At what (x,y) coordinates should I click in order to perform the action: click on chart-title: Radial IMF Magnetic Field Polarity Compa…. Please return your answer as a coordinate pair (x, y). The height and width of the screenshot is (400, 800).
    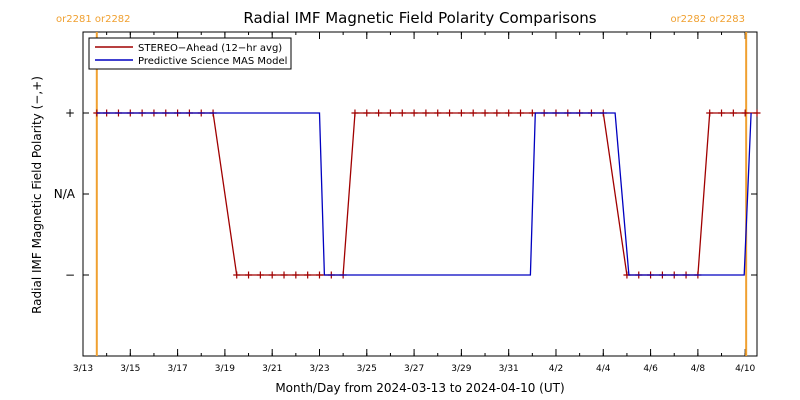
    Looking at the image, I should click on (419, 18).